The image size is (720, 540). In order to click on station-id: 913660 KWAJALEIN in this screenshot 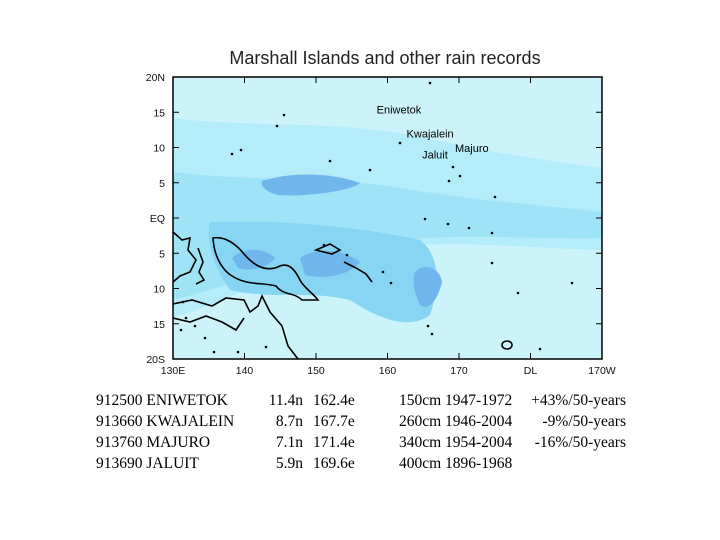, I will do `click(165, 421)`.